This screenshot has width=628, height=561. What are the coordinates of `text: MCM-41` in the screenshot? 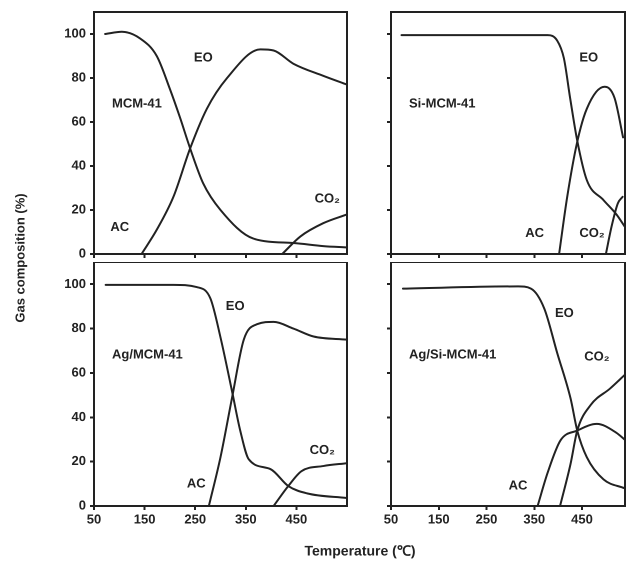 It's located at (137, 103).